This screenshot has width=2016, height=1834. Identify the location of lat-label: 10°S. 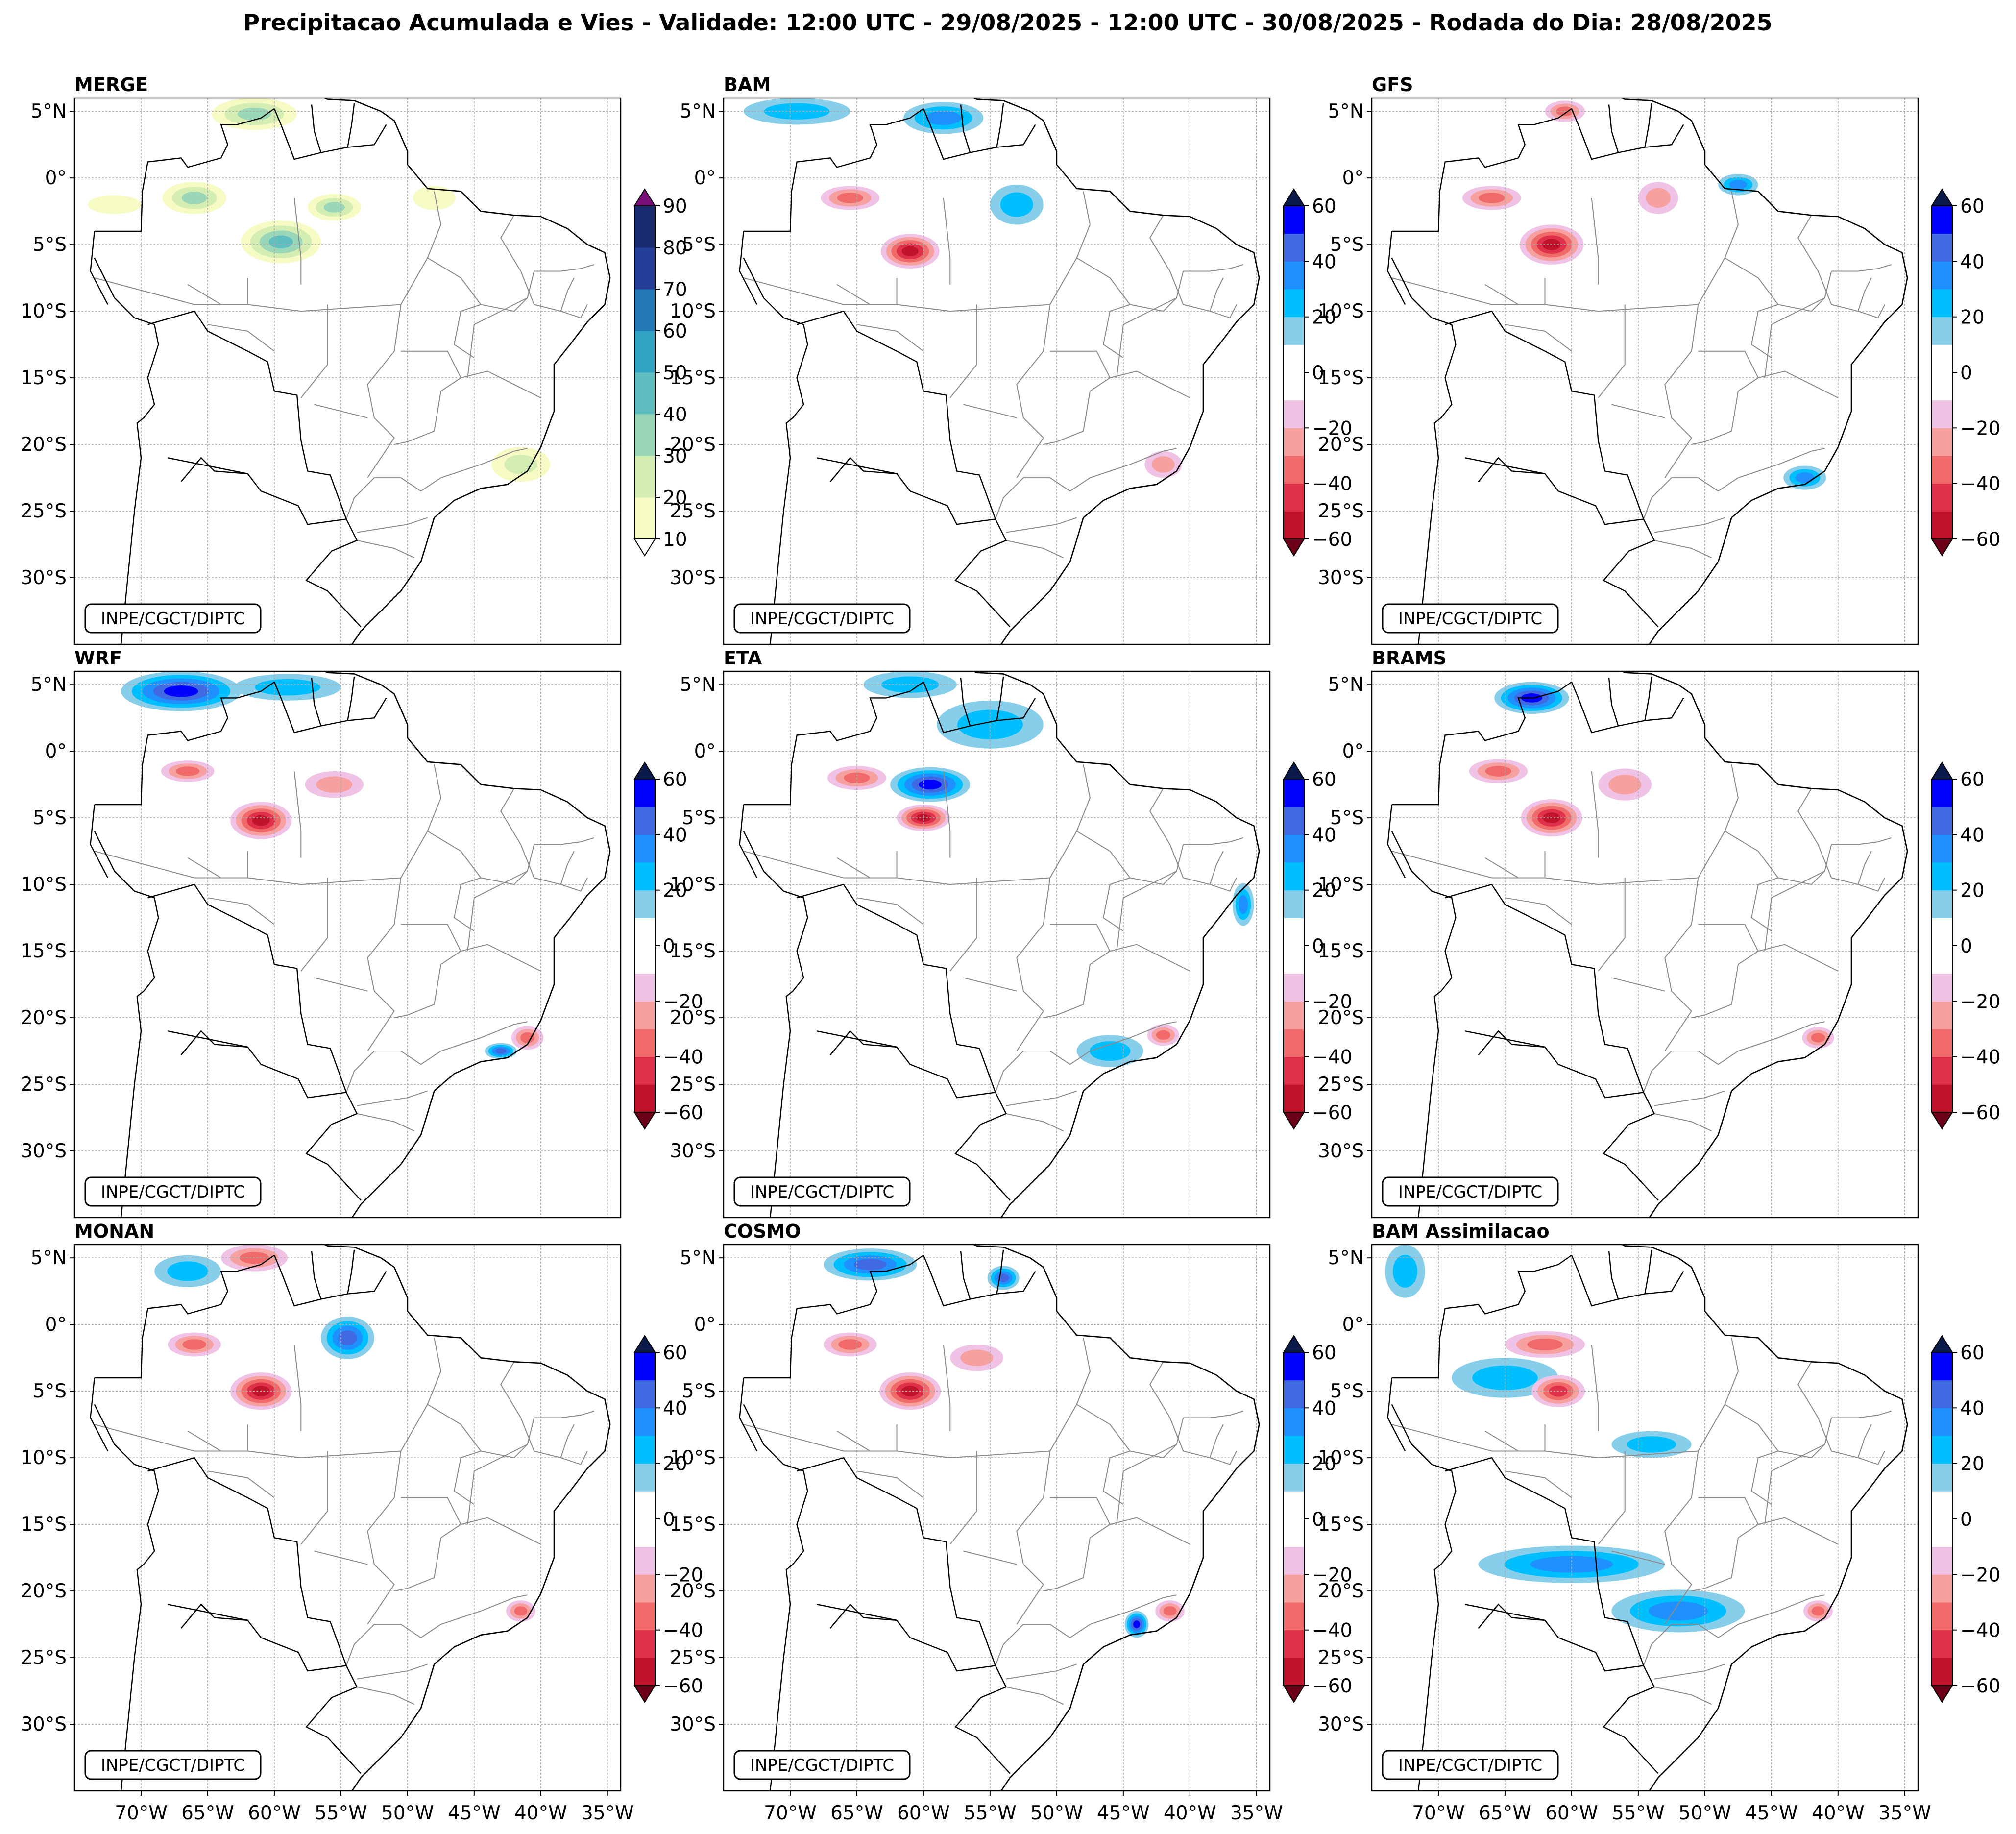
(693, 1458).